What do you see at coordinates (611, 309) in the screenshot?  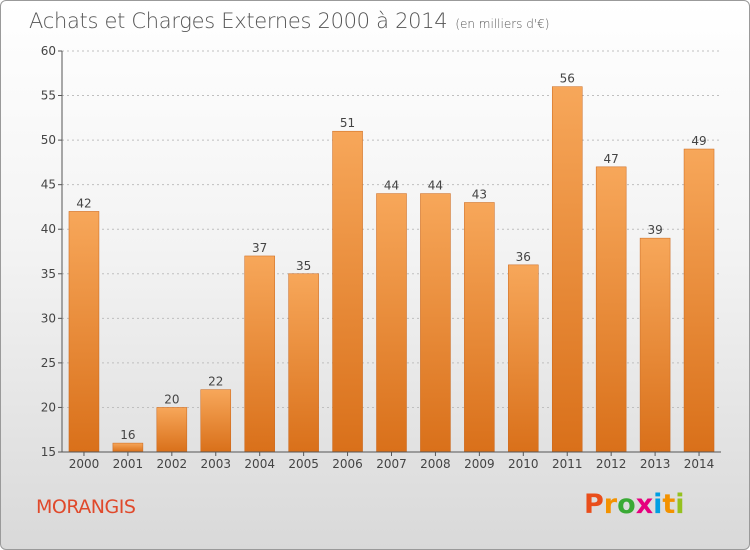 I see `bar-2012` at bounding box center [611, 309].